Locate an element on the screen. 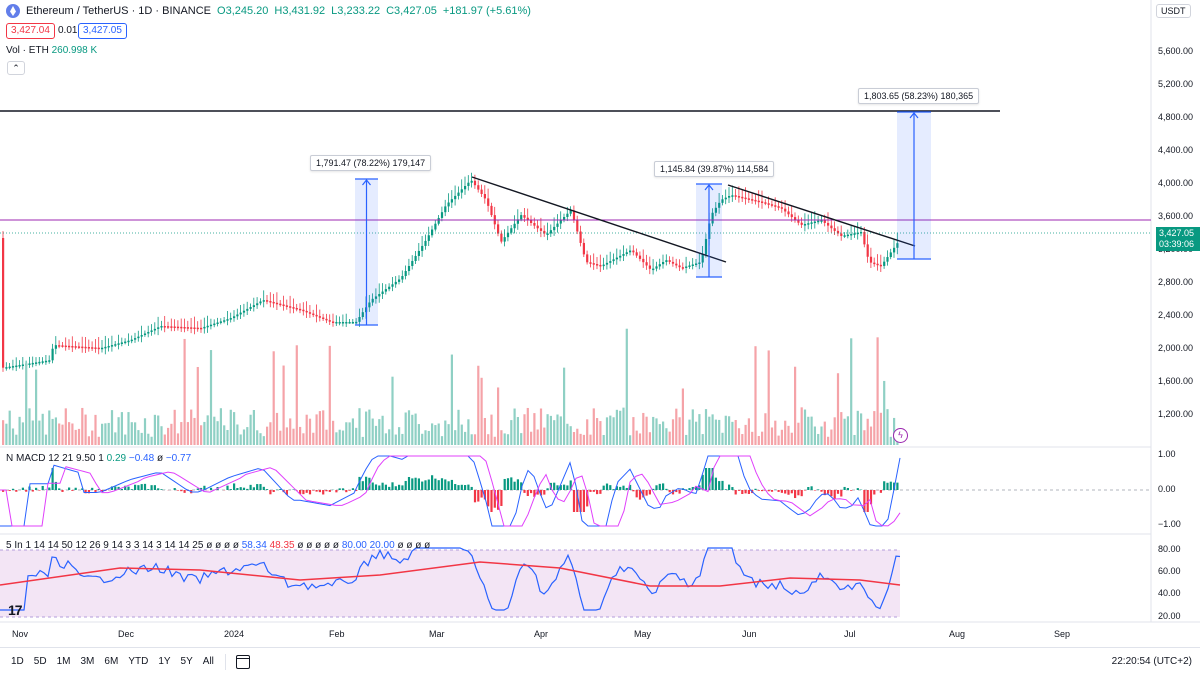 This screenshot has width=1200, height=675. timeframe-1y: 1Y is located at coordinates (164, 661).